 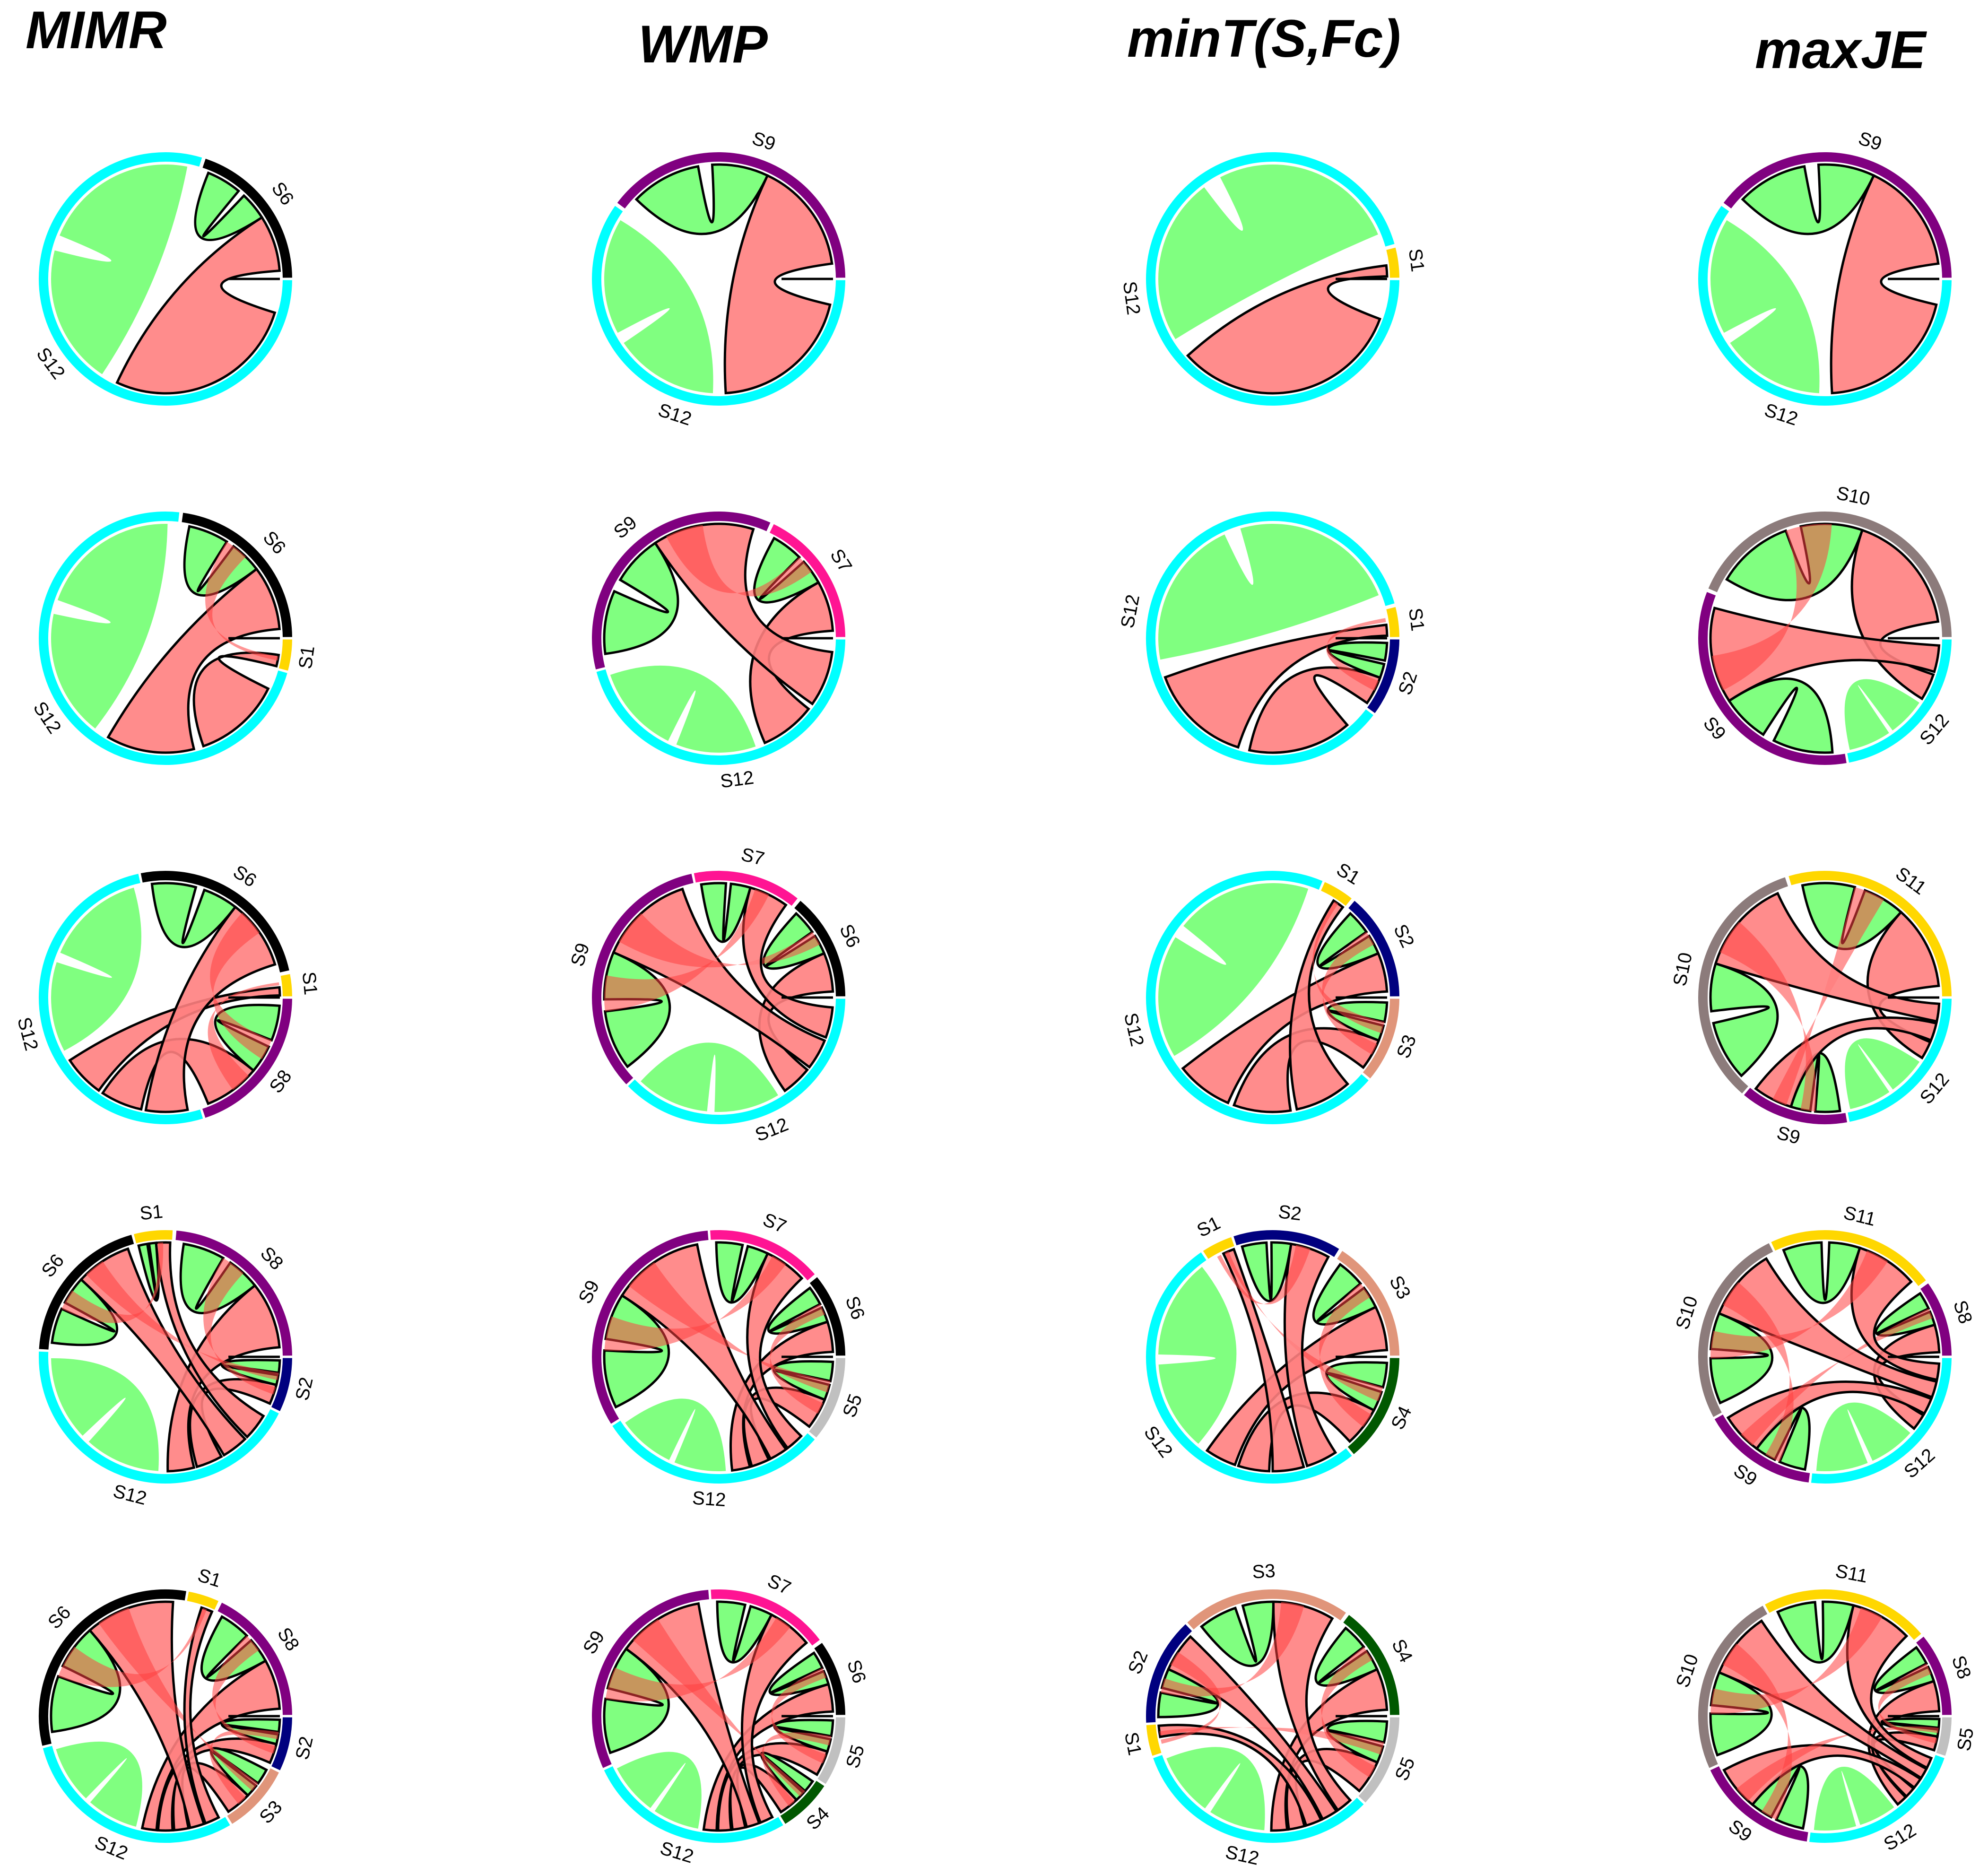 I want to click on sector-label-s10: S10, so click(x=1687, y=1312).